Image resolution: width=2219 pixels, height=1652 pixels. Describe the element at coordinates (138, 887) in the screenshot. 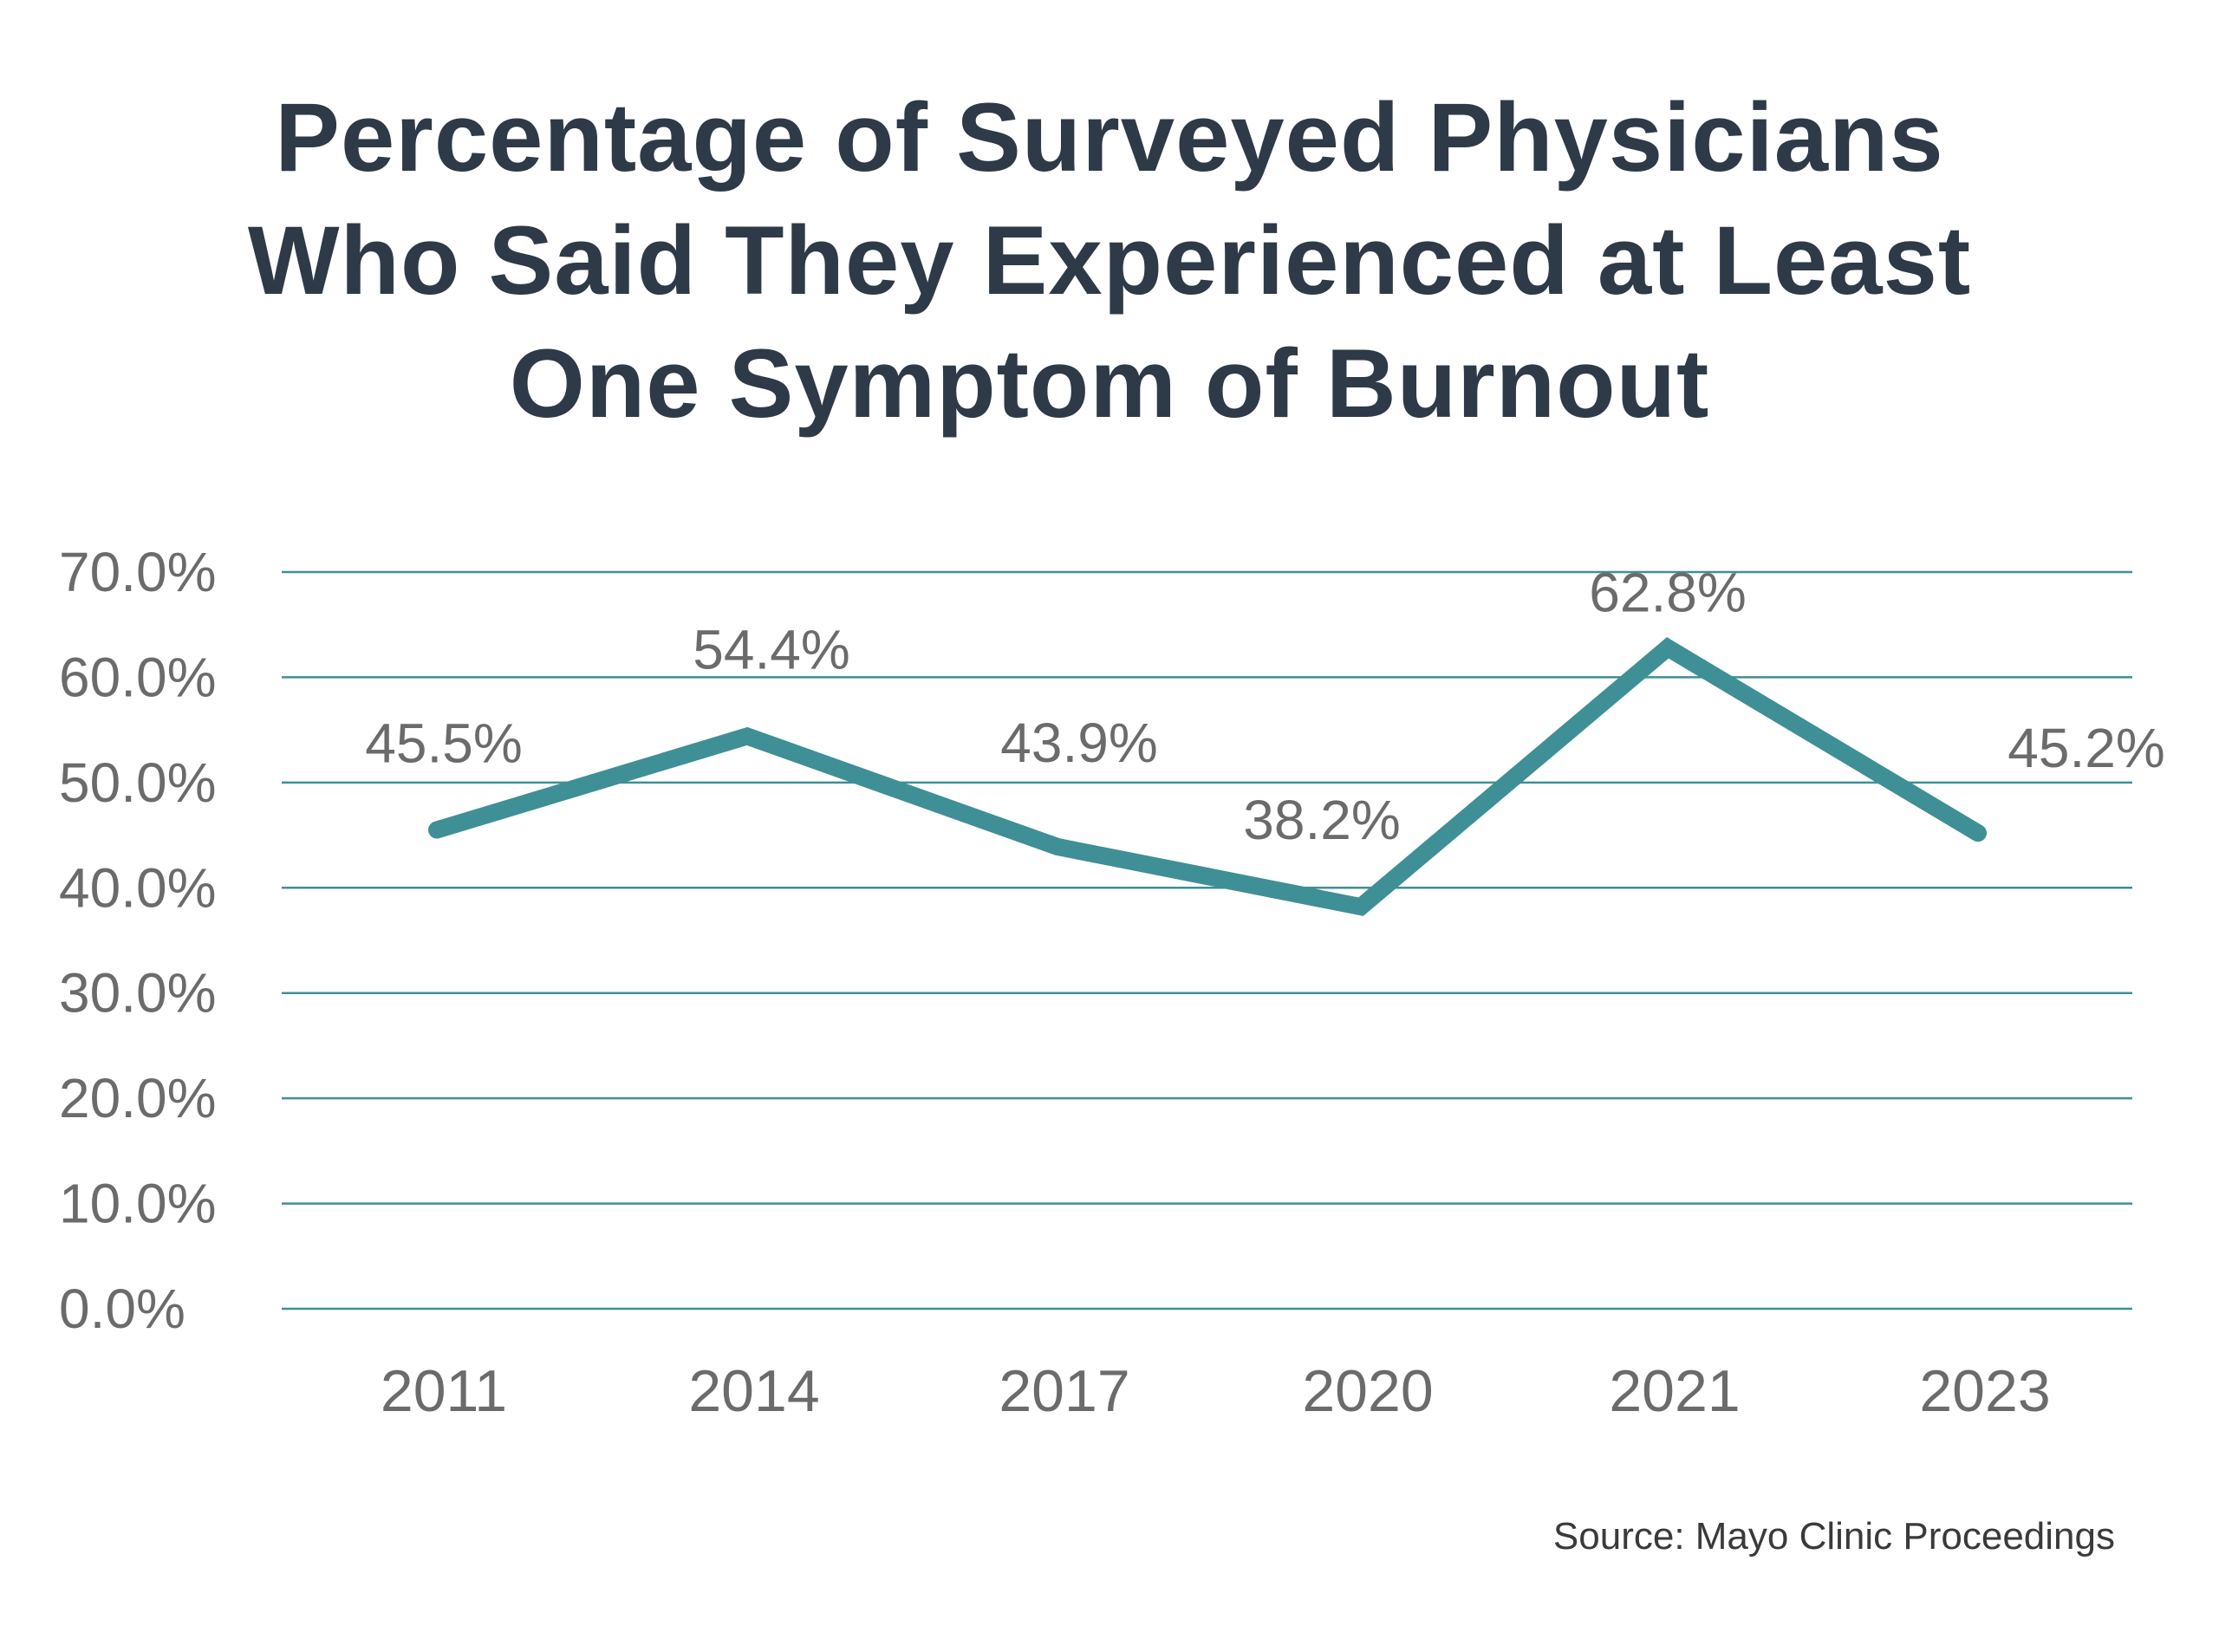

I see `y-tick-label: 40.0%` at that location.